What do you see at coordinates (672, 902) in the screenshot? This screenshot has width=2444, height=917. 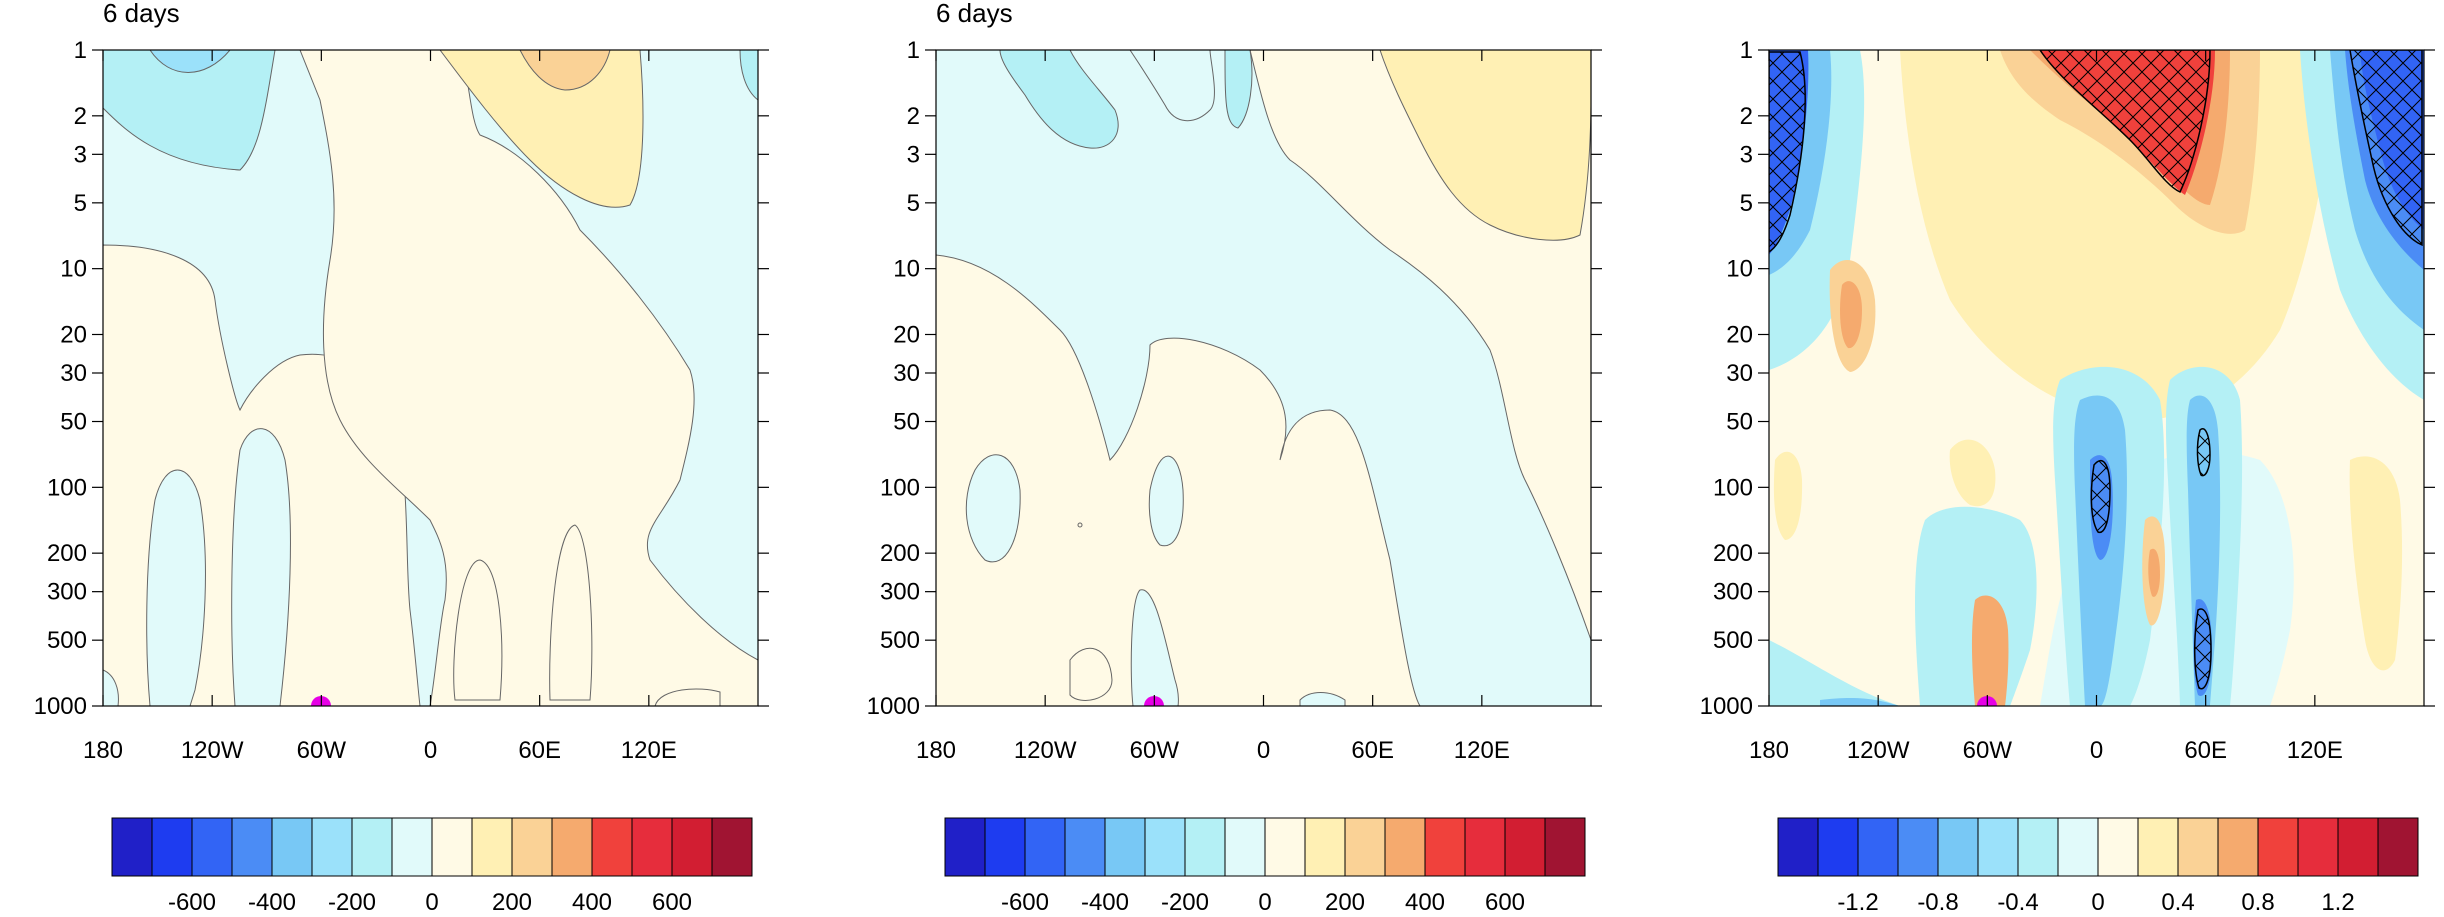 I see `colorbar-label: 600` at bounding box center [672, 902].